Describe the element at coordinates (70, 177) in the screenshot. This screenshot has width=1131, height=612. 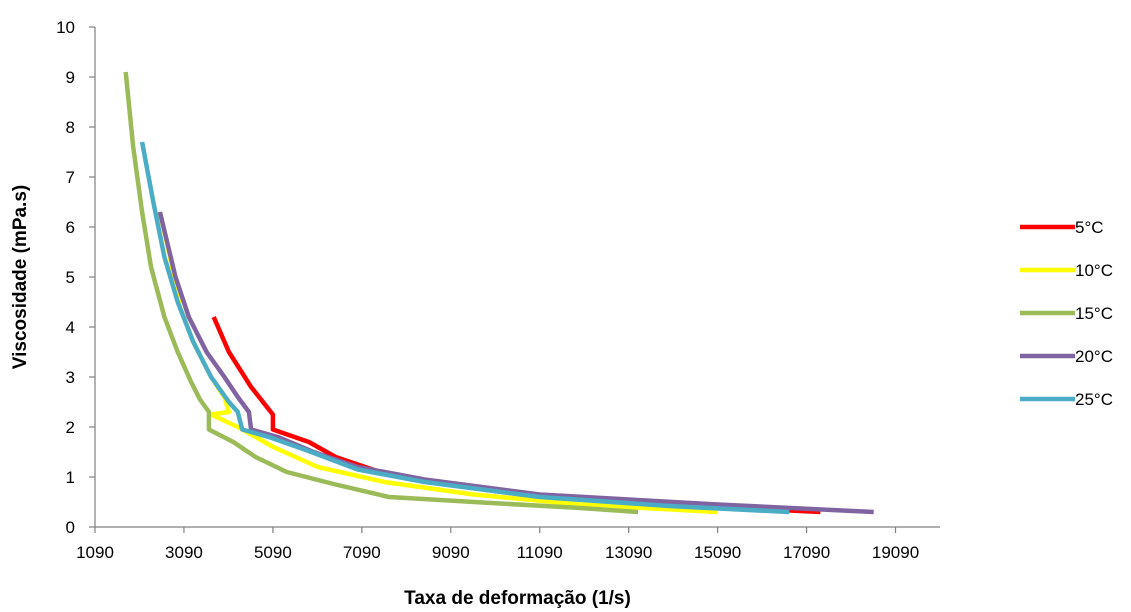
I see `y-tick-label: 7` at that location.